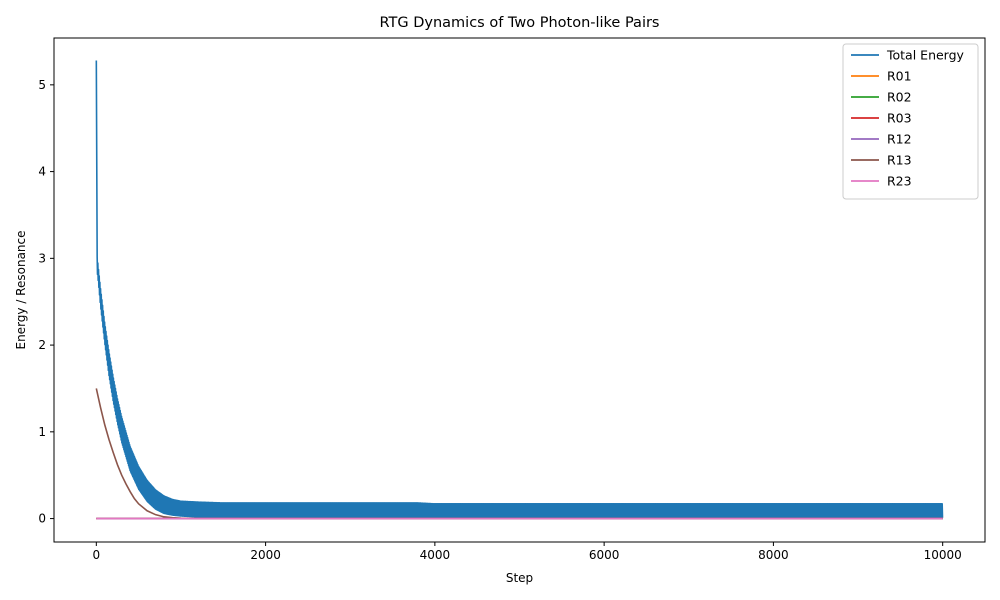 Image resolution: width=1000 pixels, height=600 pixels. I want to click on y-tick-label: 2, so click(42, 345).